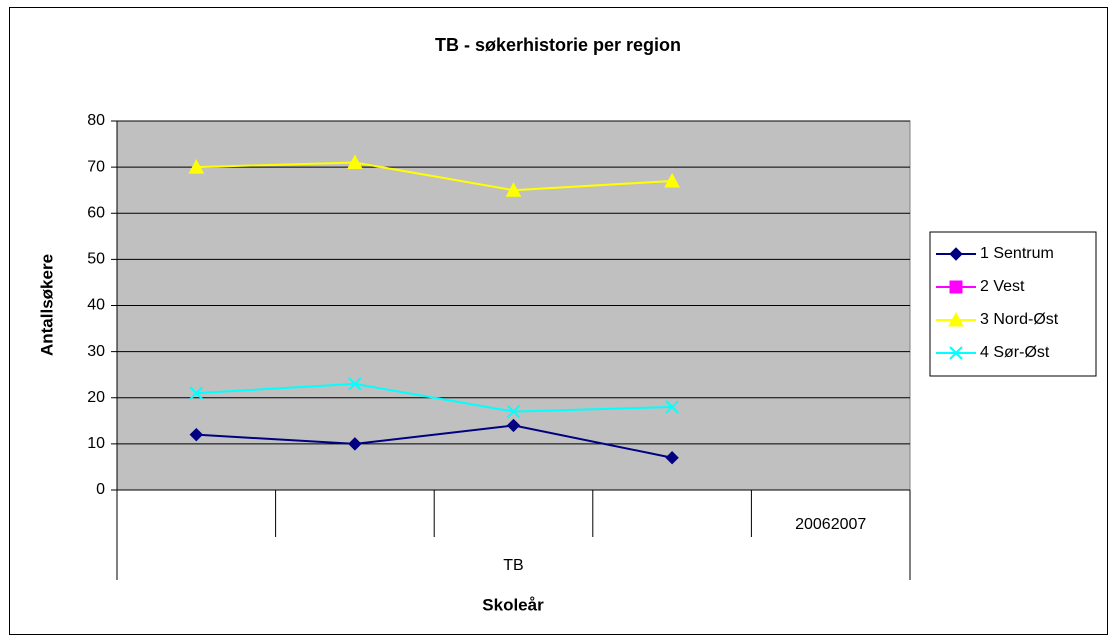 The height and width of the screenshot is (643, 1118). I want to click on y-tick-label: 10, so click(96, 443).